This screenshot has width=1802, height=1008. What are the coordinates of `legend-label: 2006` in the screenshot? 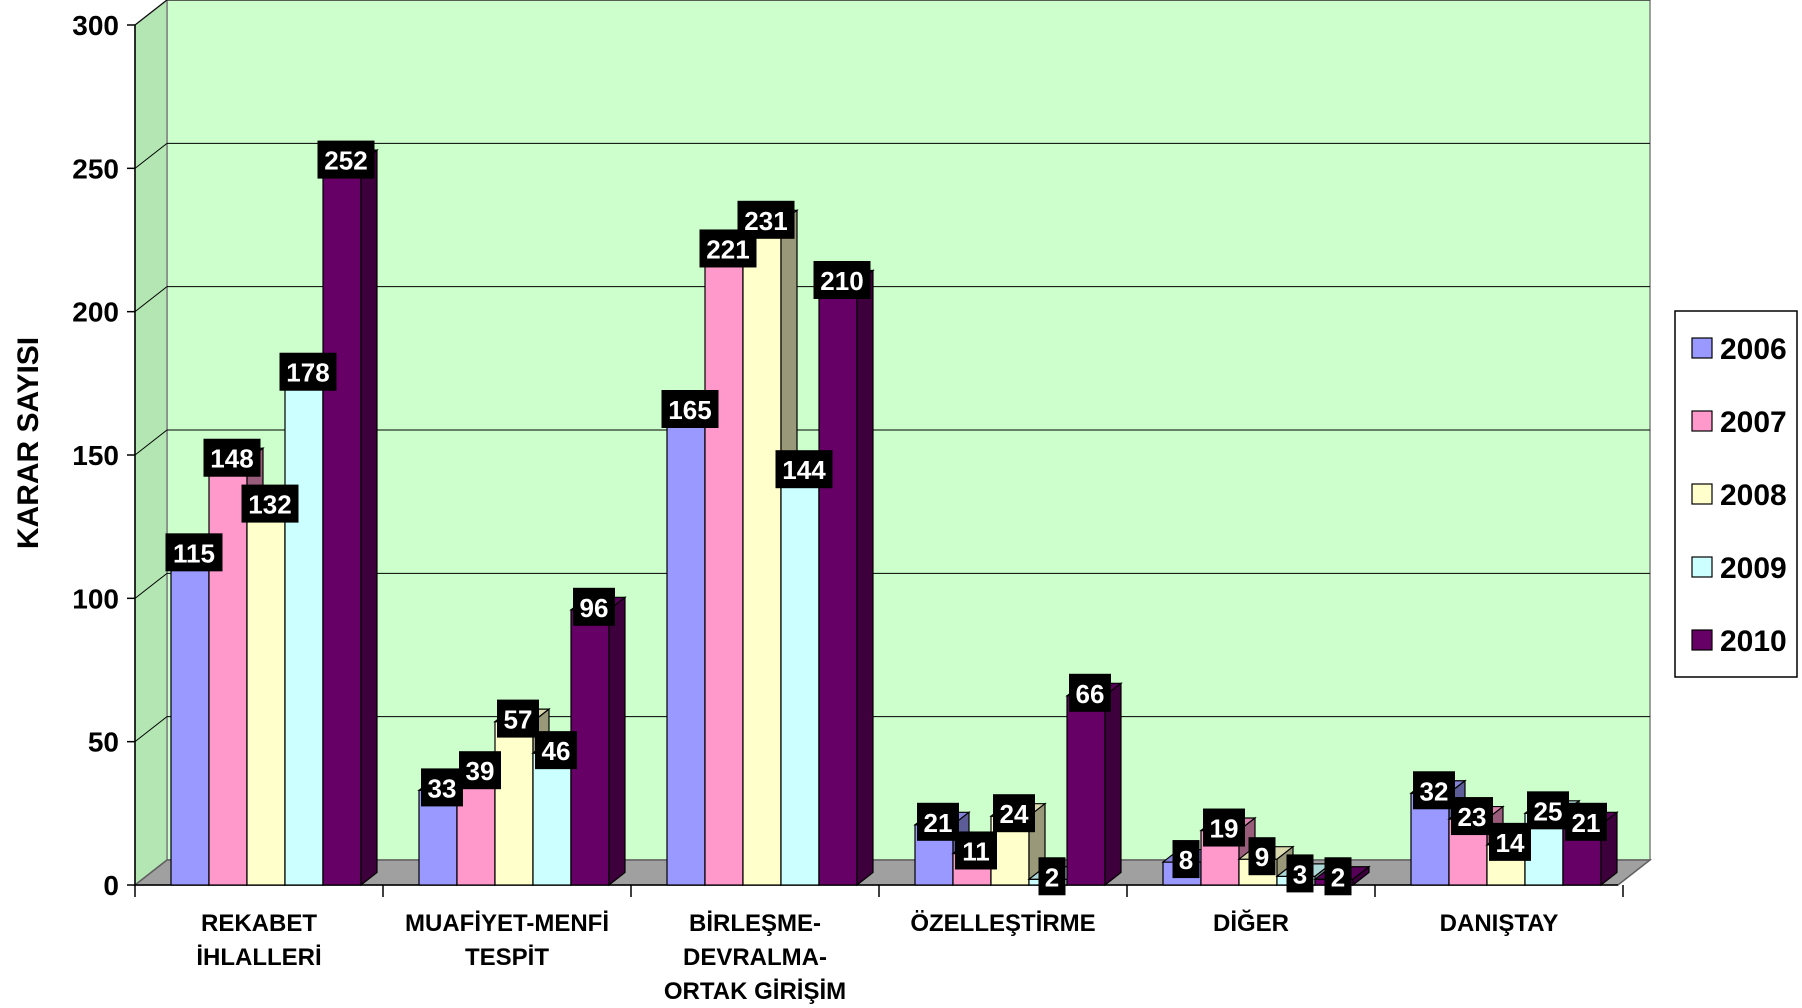 It's located at (1753, 349).